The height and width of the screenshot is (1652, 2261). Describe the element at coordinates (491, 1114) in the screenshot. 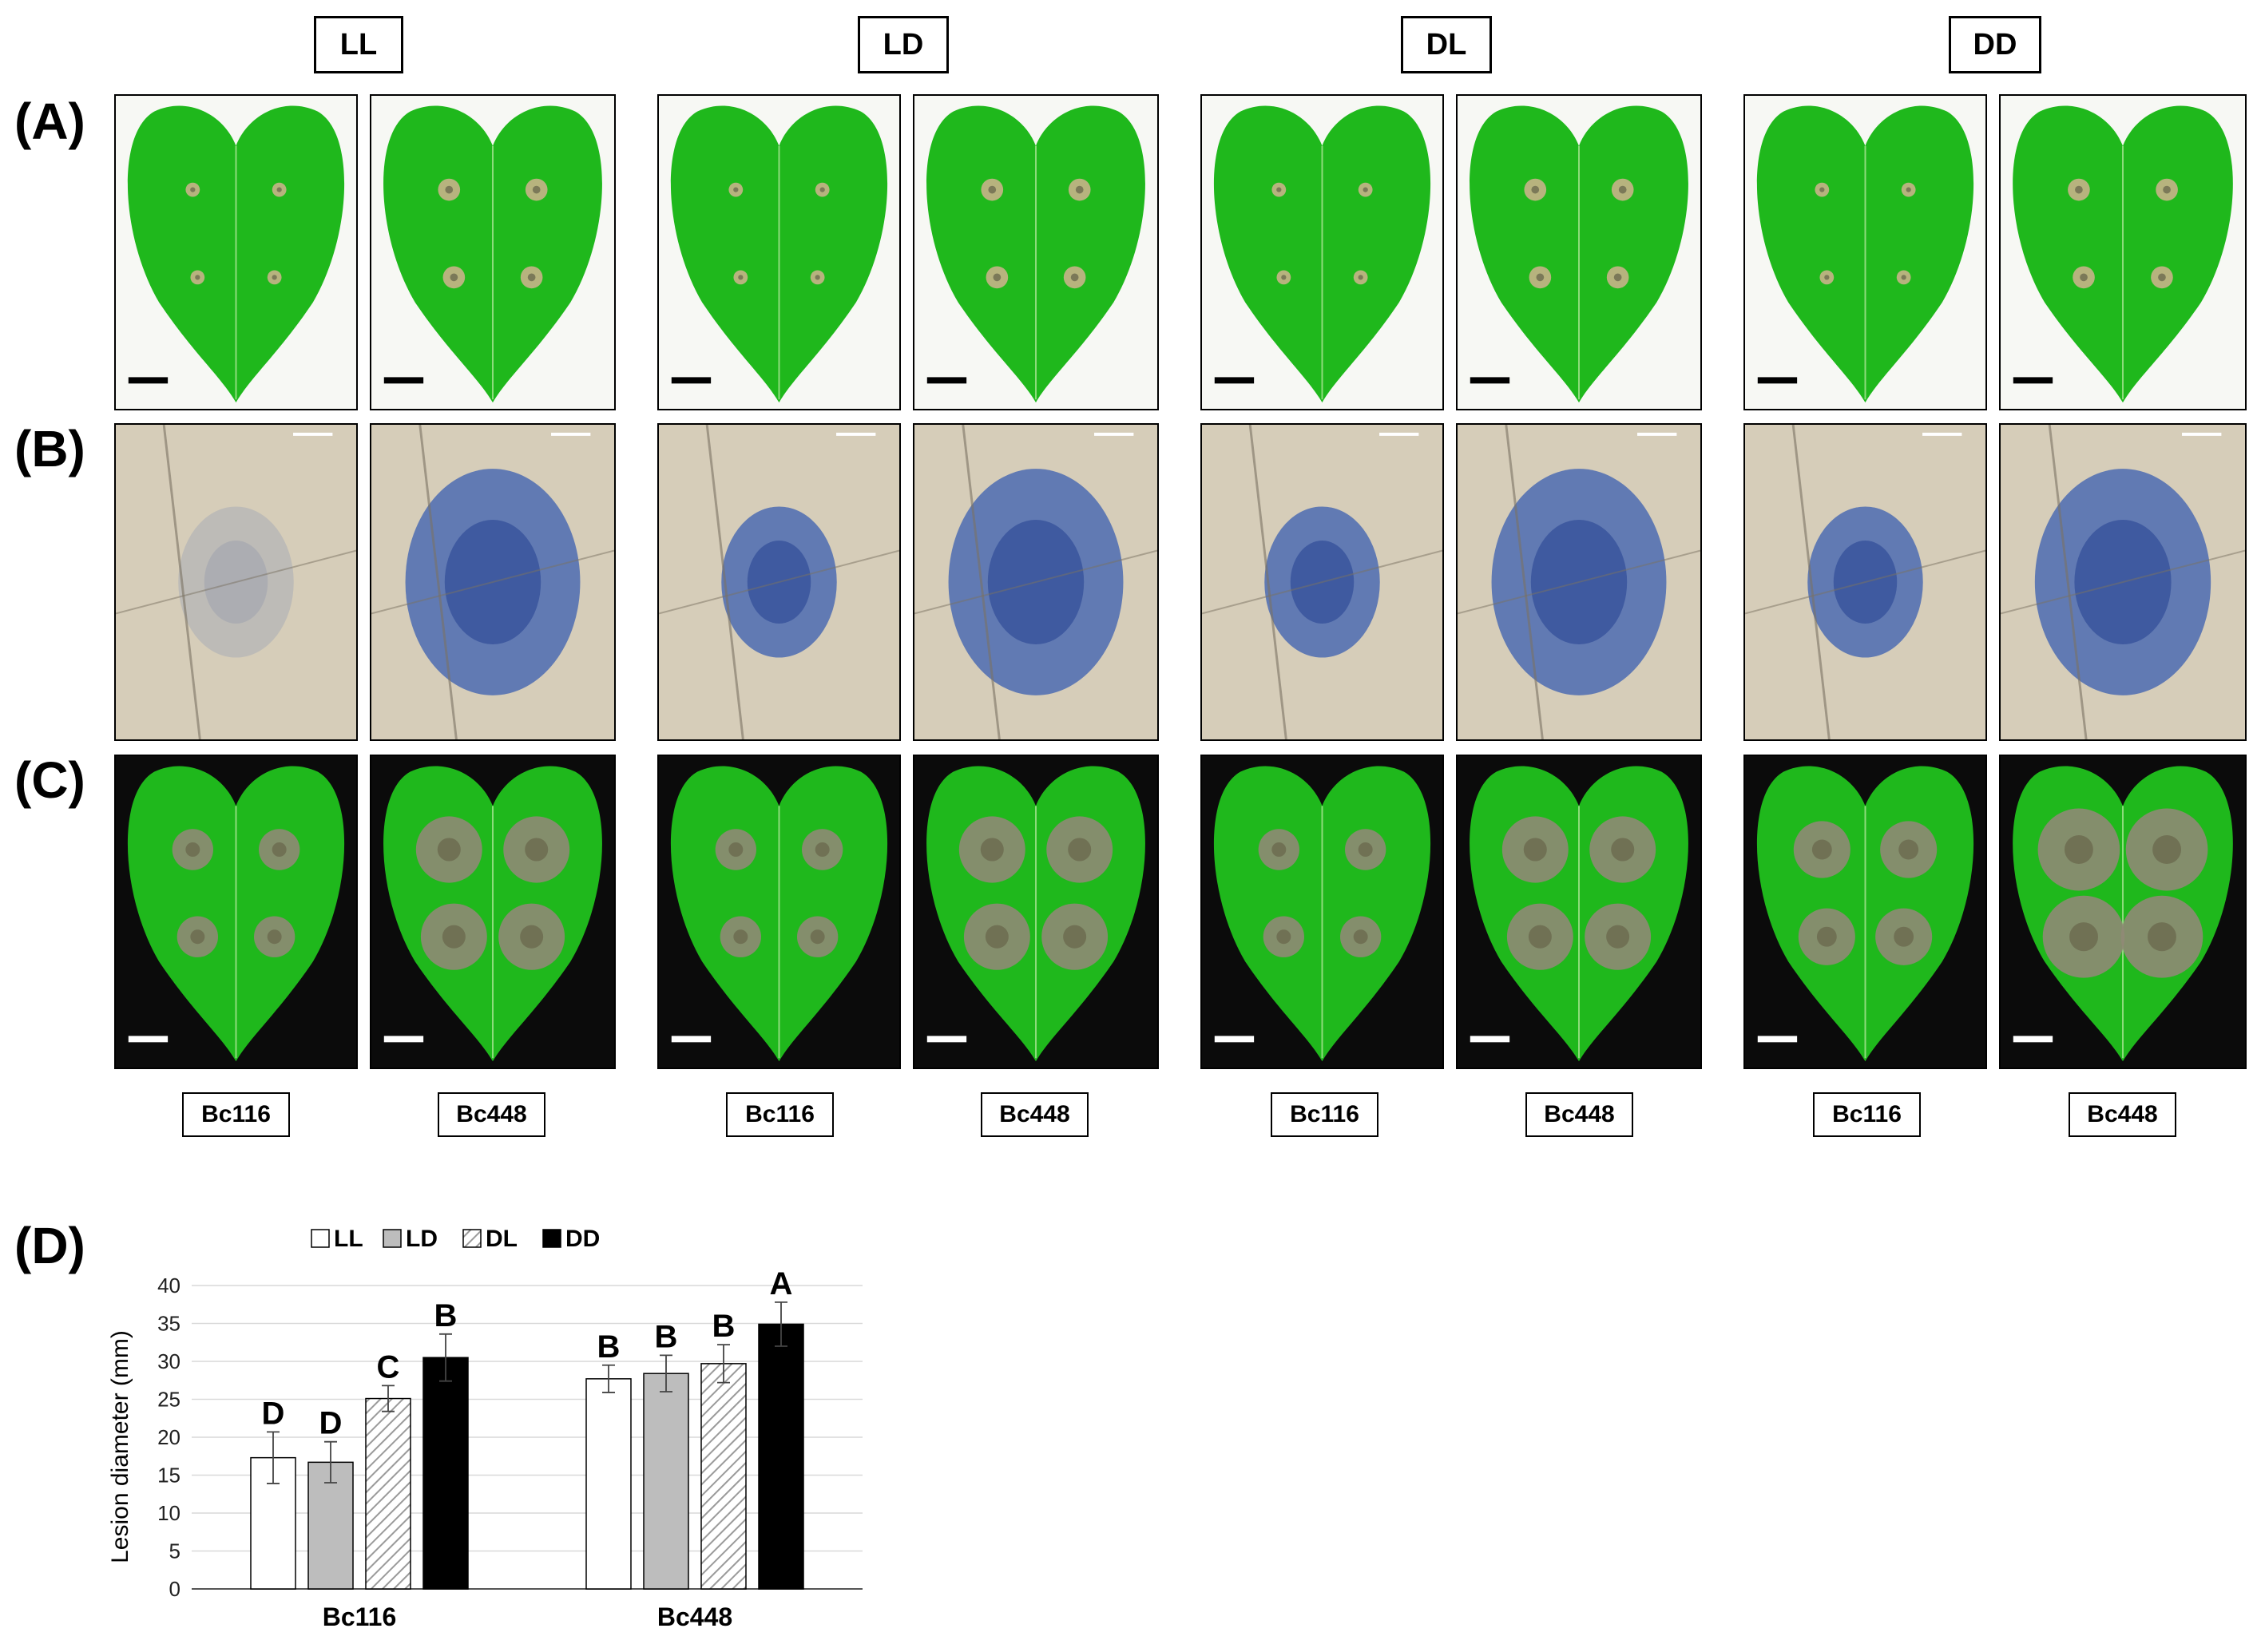

I see `strain-label-ll-bc448: Bc448` at that location.